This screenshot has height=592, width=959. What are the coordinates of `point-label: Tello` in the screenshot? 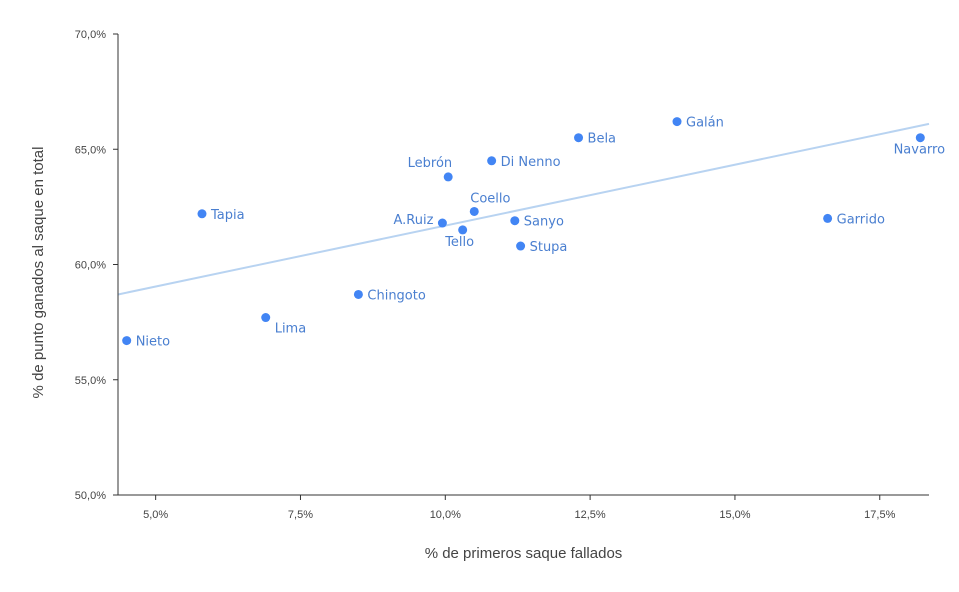 It's located at (459, 242).